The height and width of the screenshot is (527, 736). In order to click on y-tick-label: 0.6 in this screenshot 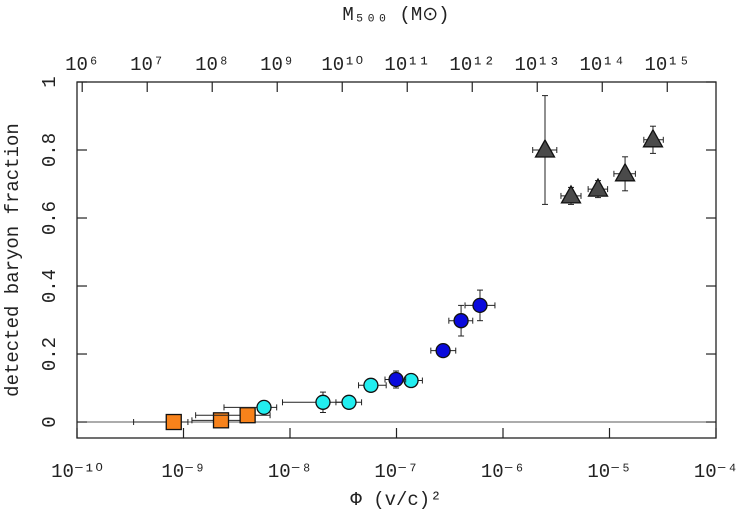, I will do `click(50, 218)`.